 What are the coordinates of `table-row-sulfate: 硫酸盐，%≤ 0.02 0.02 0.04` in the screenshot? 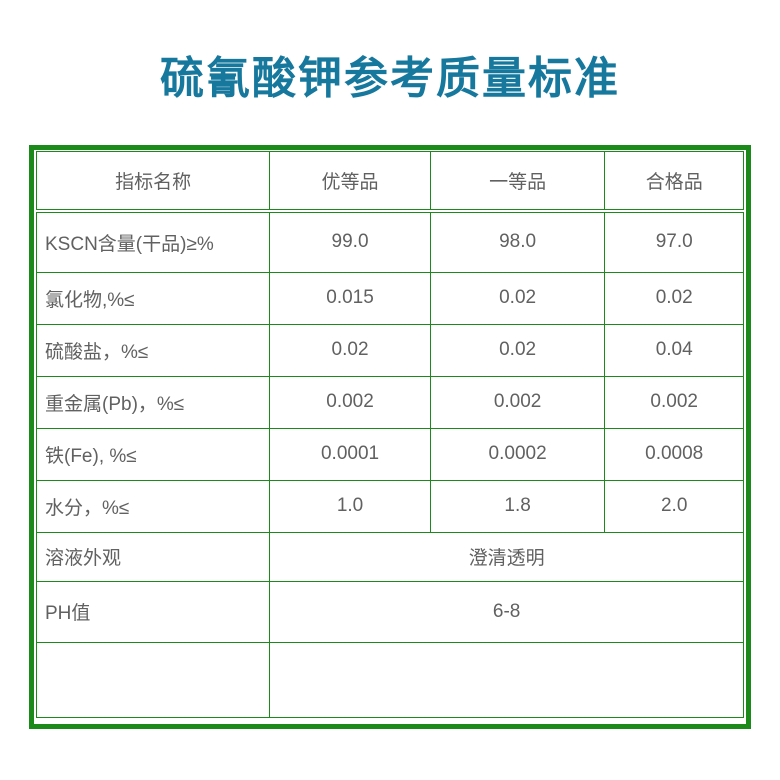 It's located at (389, 350).